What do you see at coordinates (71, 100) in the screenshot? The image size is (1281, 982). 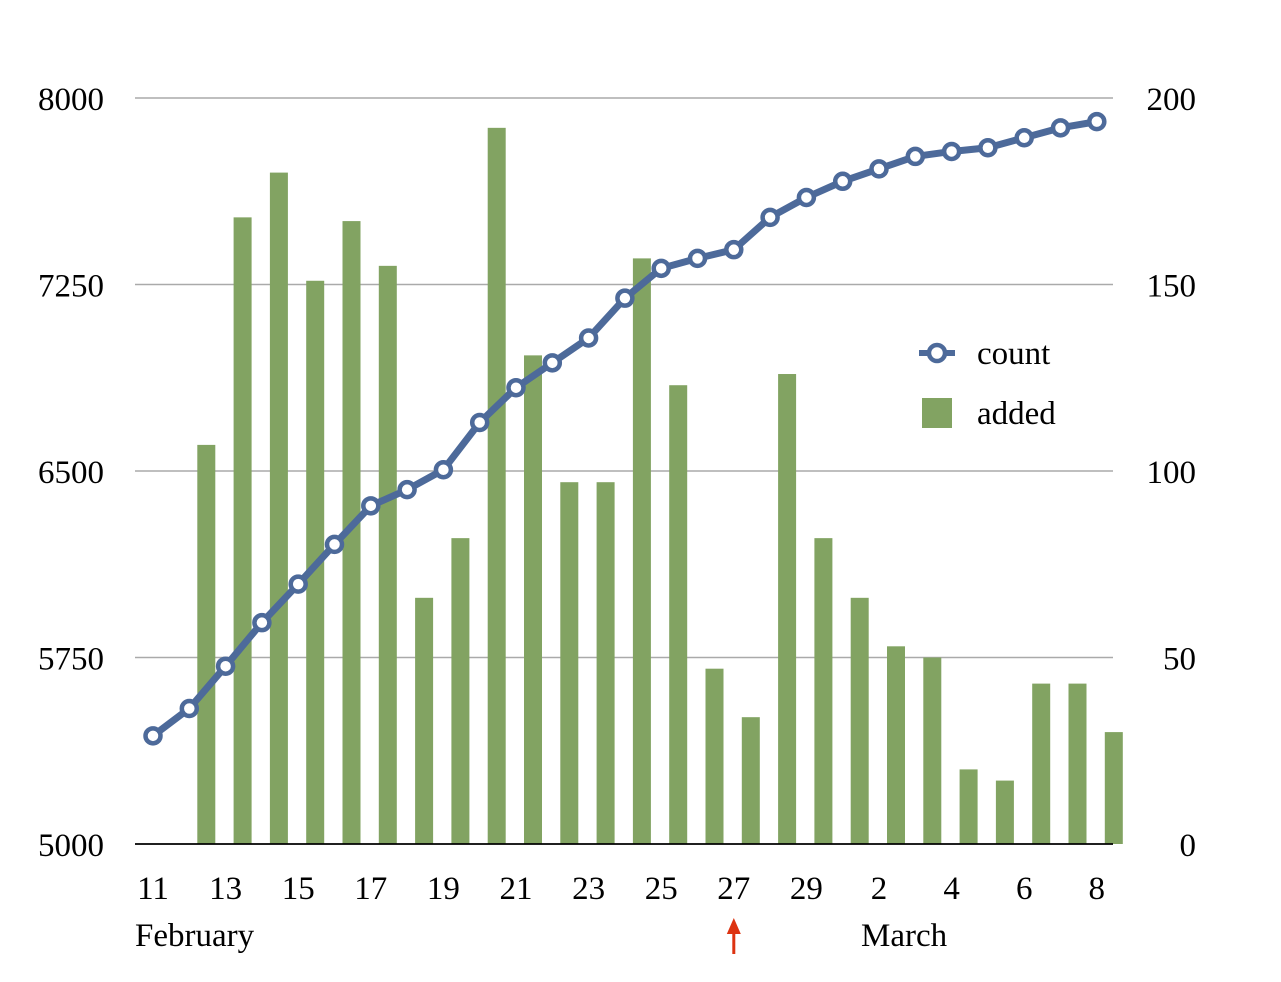 I see `y-left-tick-label: 8000` at bounding box center [71, 100].